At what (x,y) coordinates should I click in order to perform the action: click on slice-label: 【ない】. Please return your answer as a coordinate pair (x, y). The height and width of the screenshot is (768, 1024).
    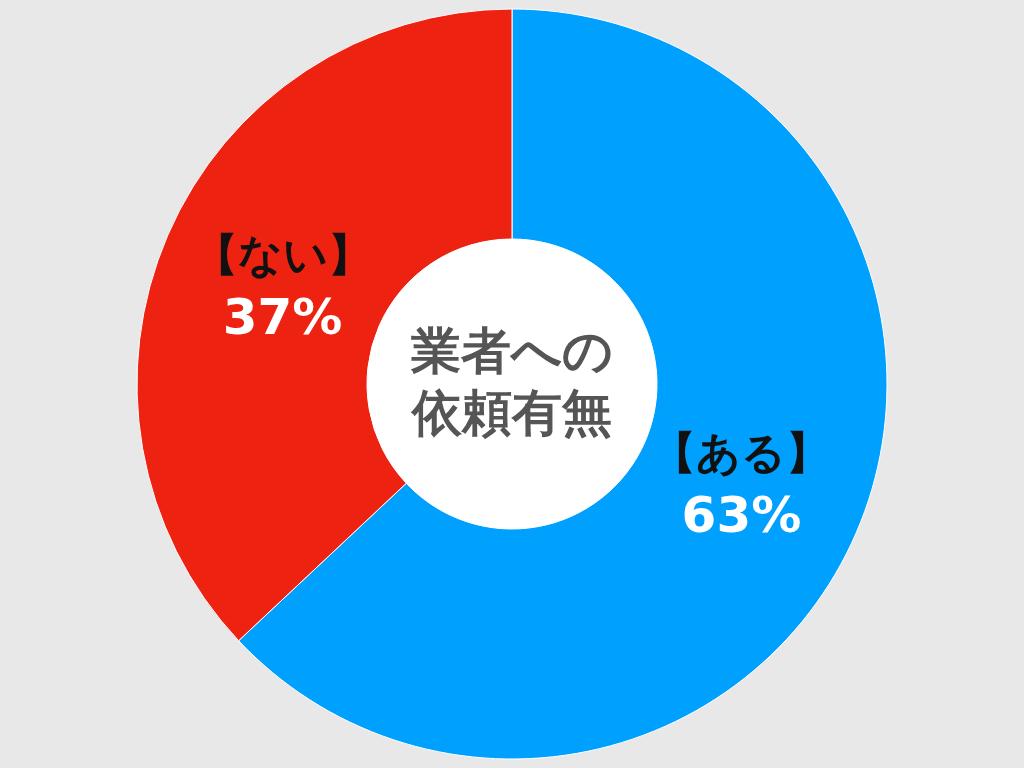
    Looking at the image, I should click on (282, 254).